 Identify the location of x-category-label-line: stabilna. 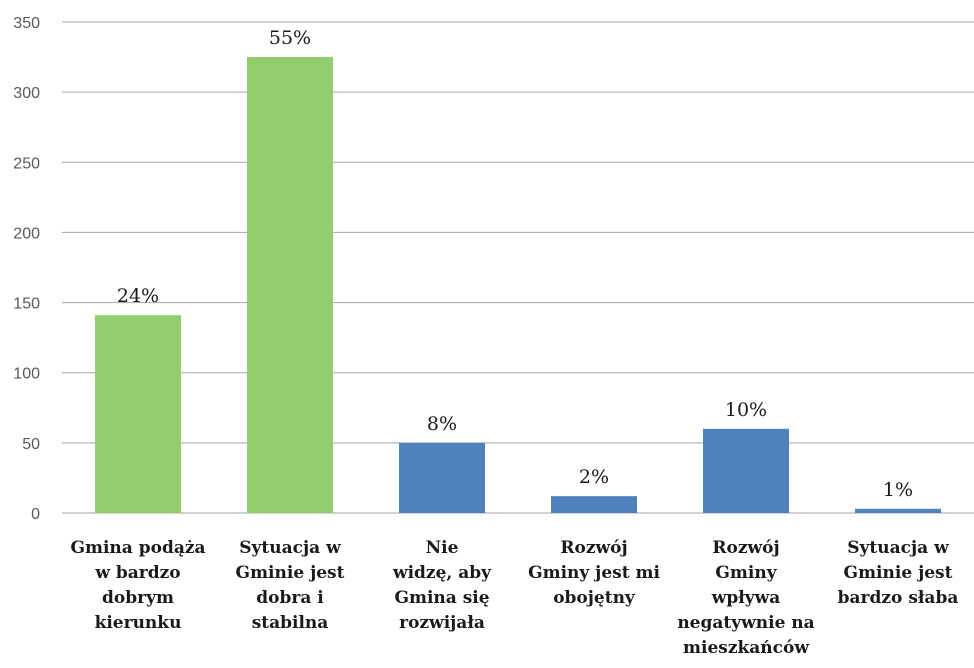
(290, 623).